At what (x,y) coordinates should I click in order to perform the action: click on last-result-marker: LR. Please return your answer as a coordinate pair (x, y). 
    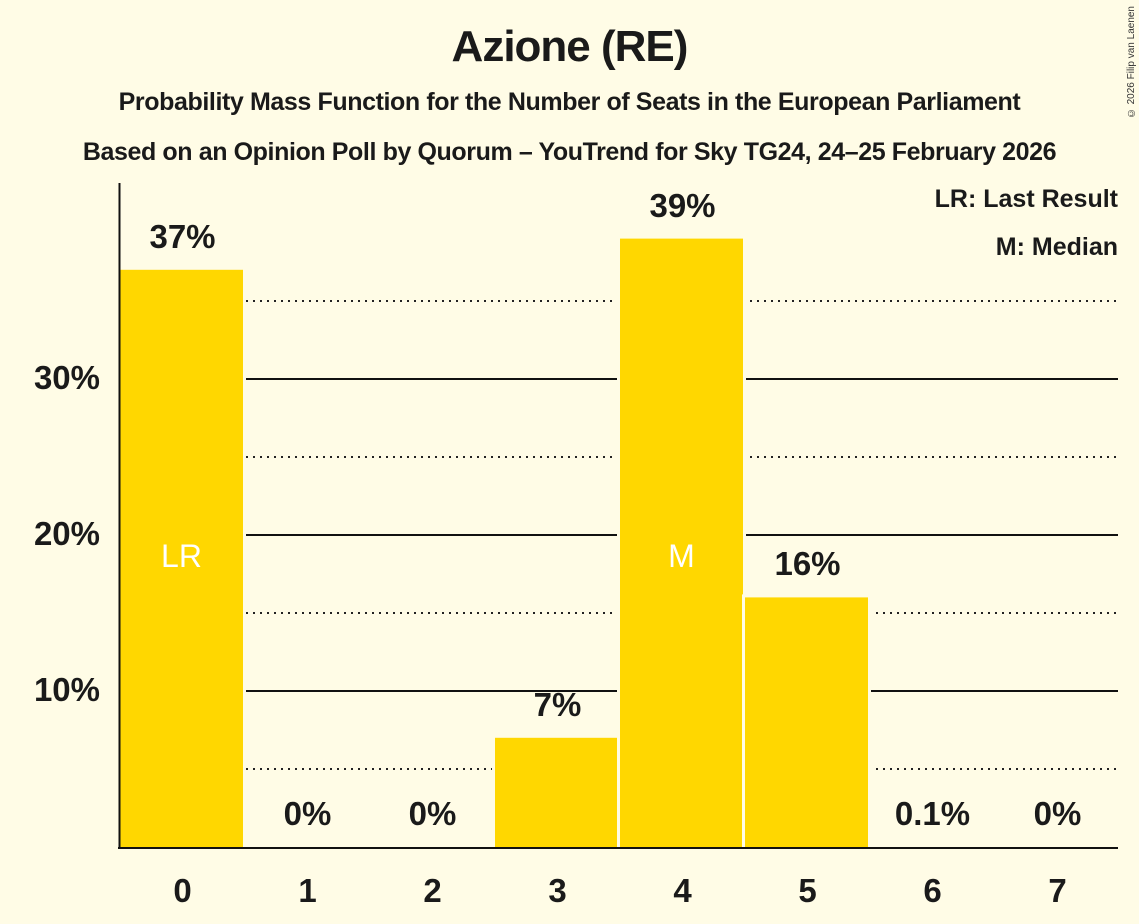
    Looking at the image, I should click on (181, 556).